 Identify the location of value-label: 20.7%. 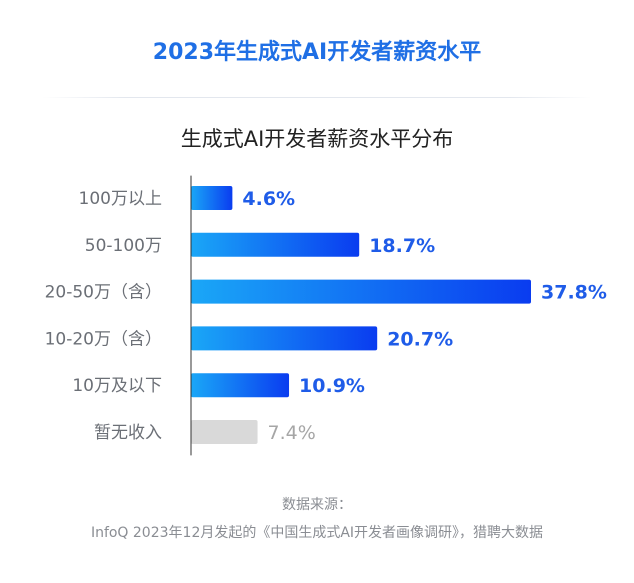
(420, 339).